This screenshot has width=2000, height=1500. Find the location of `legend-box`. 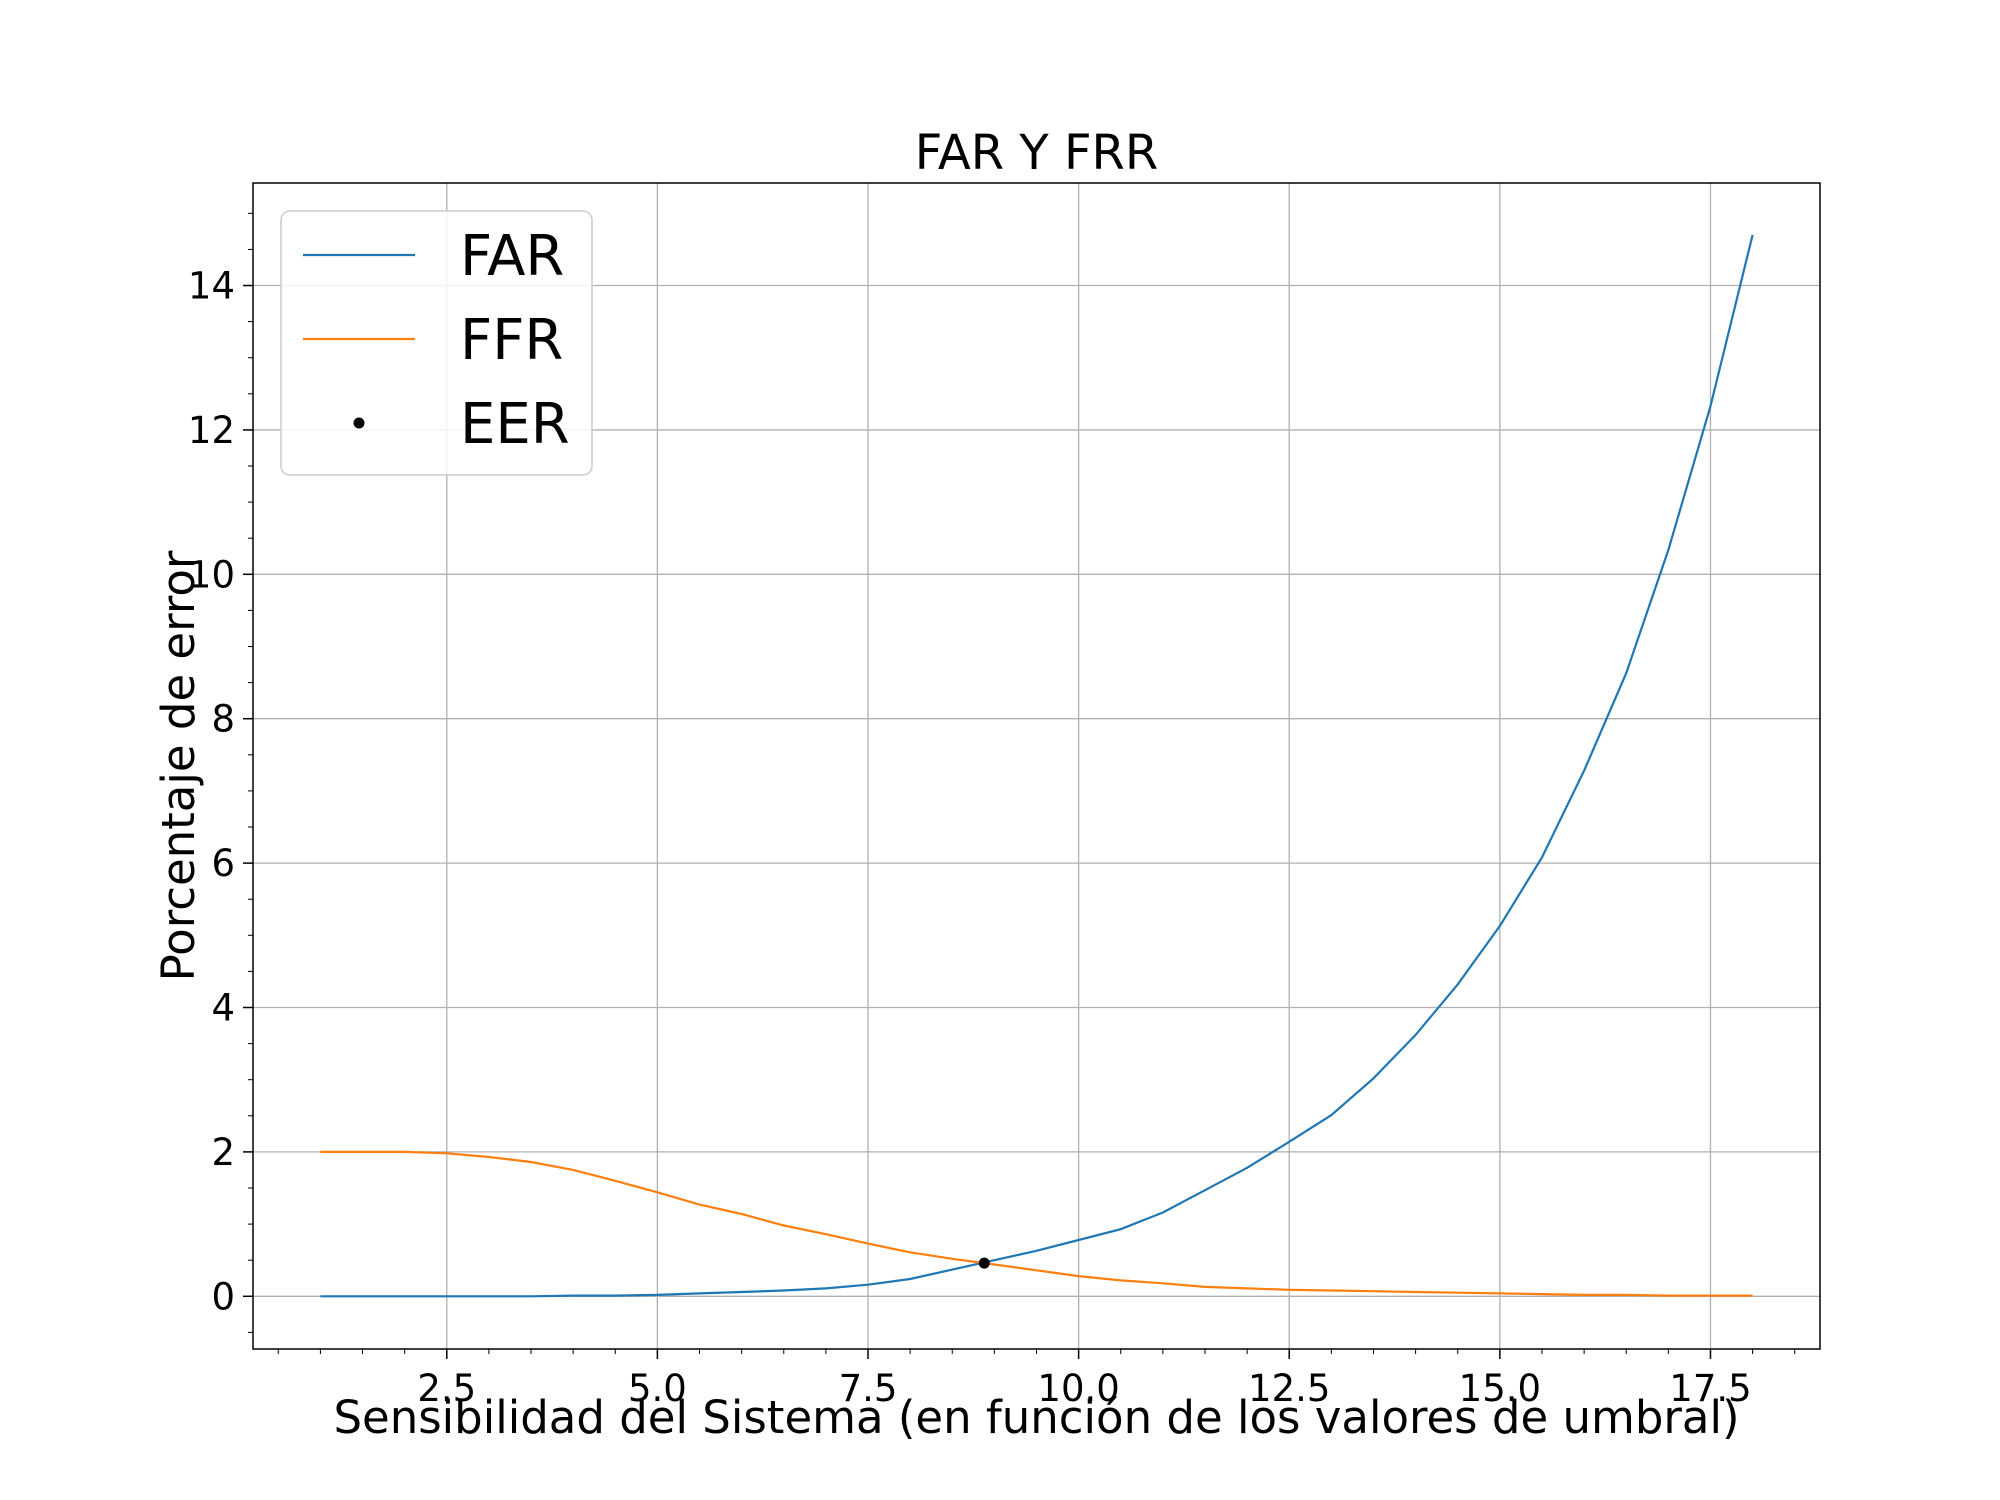

legend-box is located at coordinates (436, 343).